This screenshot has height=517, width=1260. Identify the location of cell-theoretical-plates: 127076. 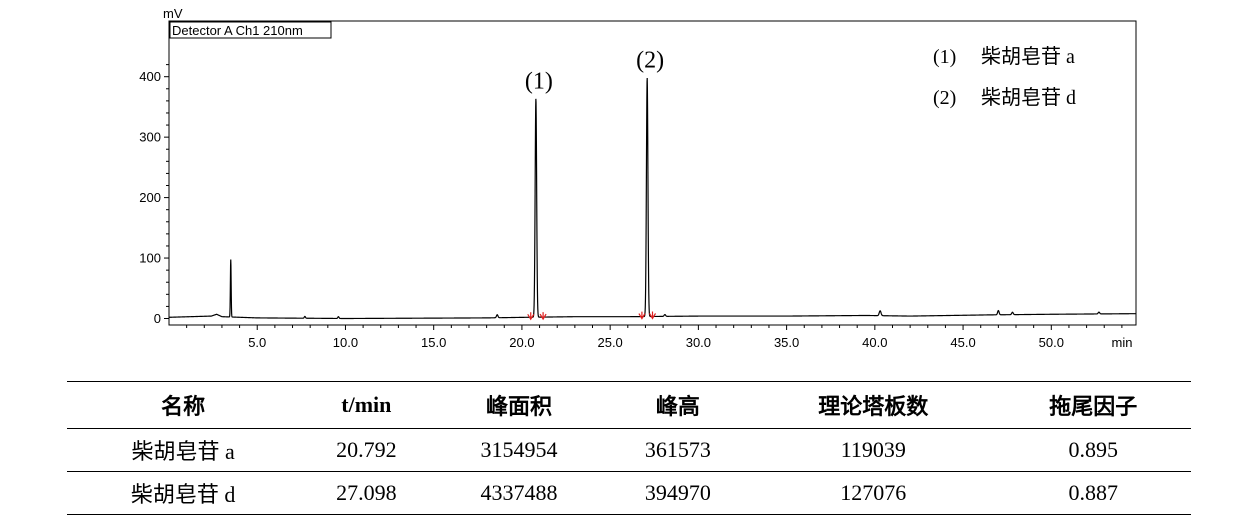
(873, 493).